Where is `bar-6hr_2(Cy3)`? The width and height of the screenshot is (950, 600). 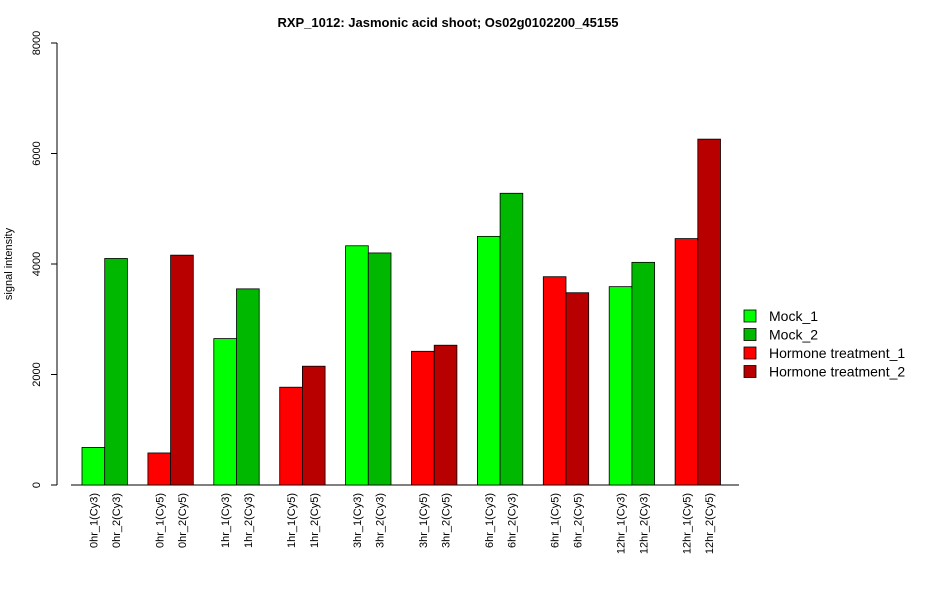
bar-6hr_2(Cy3) is located at coordinates (511, 339).